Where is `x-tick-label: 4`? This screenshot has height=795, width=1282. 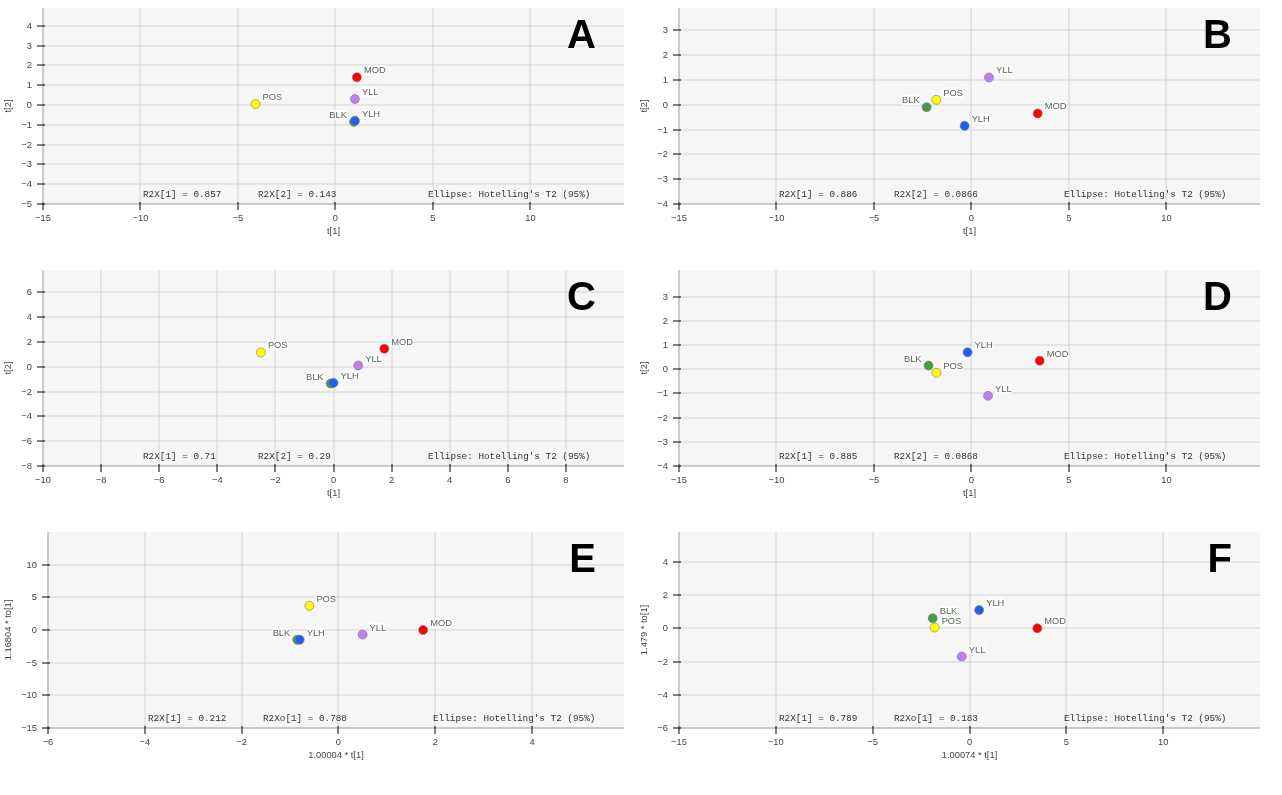 x-tick-label: 4 is located at coordinates (450, 480).